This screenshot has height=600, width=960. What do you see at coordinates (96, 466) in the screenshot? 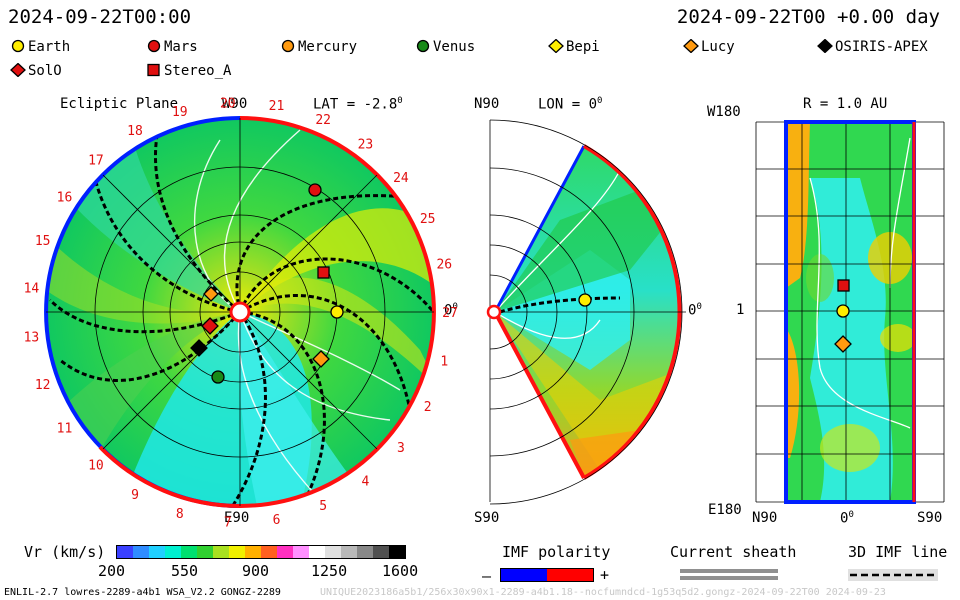
I see `carrington-label: 10` at bounding box center [96, 466].